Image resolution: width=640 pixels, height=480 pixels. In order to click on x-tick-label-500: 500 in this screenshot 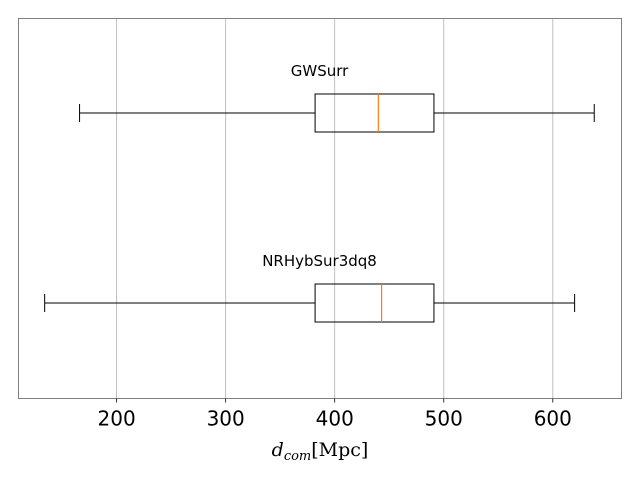, I will do `click(444, 419)`.